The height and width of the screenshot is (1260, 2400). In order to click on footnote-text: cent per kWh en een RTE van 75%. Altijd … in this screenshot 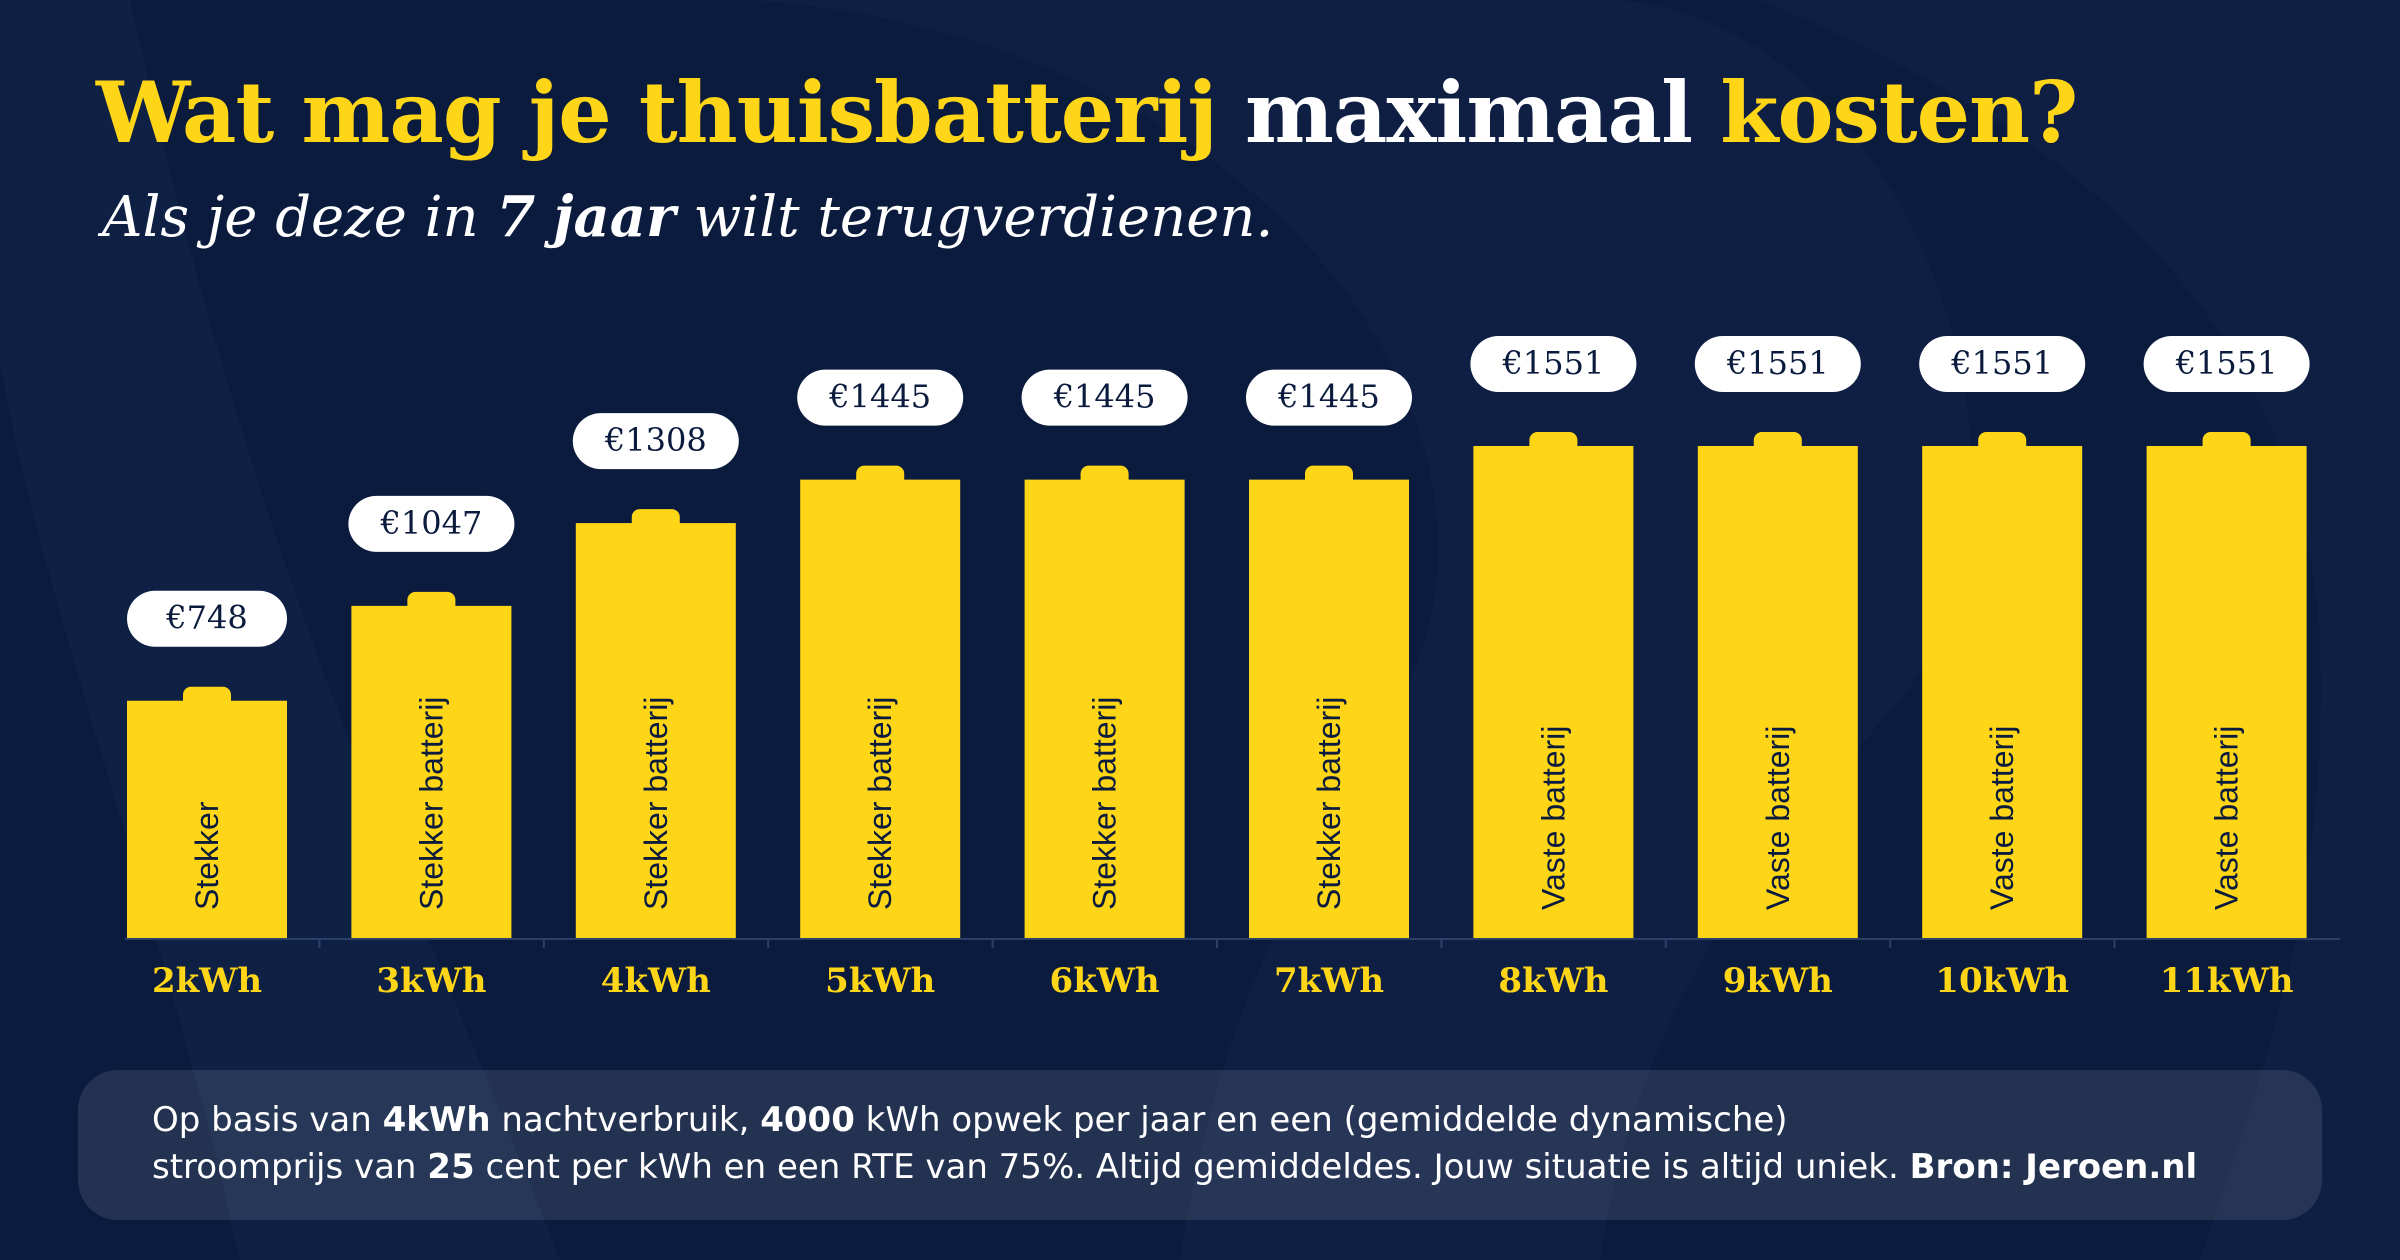, I will do `click(1192, 1167)`.